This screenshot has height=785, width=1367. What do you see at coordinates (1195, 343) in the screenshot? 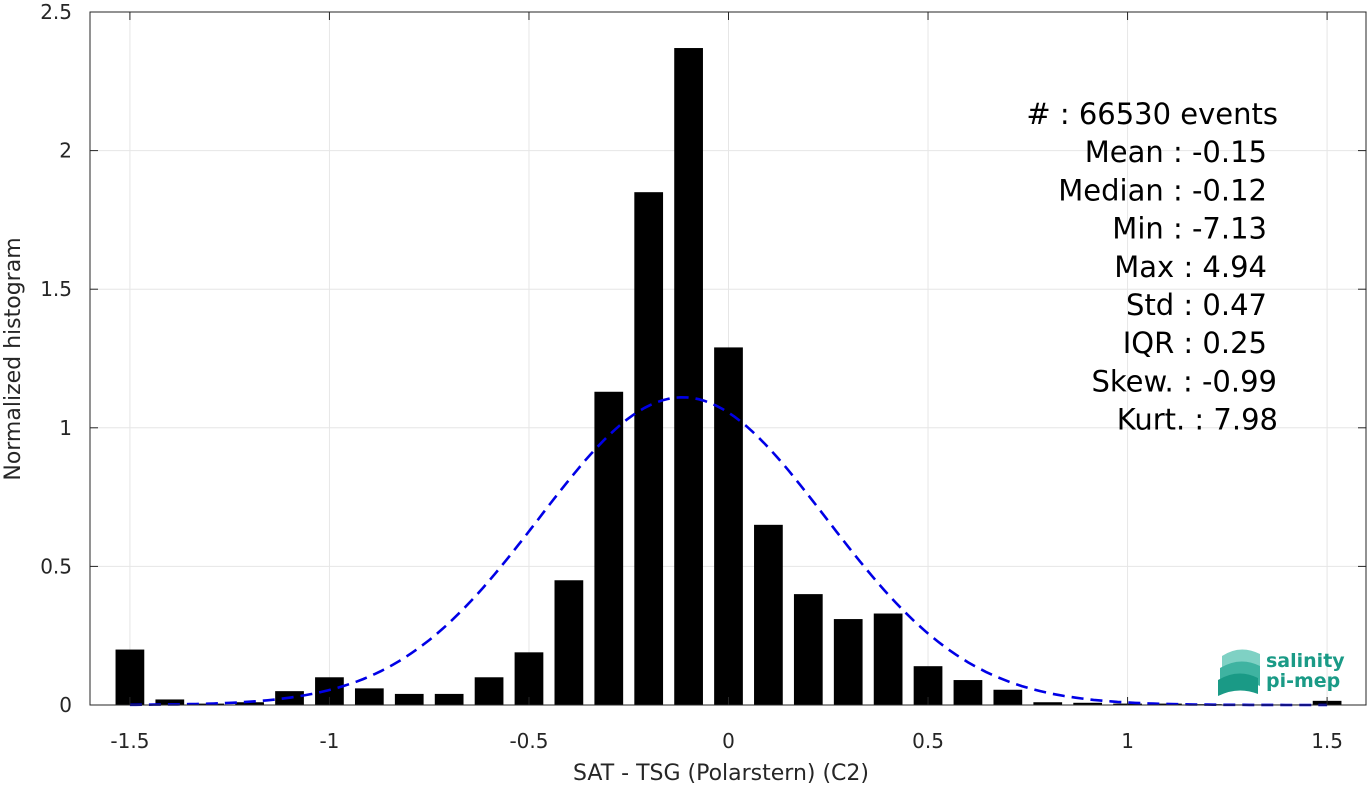
I see `stats-line-6: IQR : 0.25` at bounding box center [1195, 343].